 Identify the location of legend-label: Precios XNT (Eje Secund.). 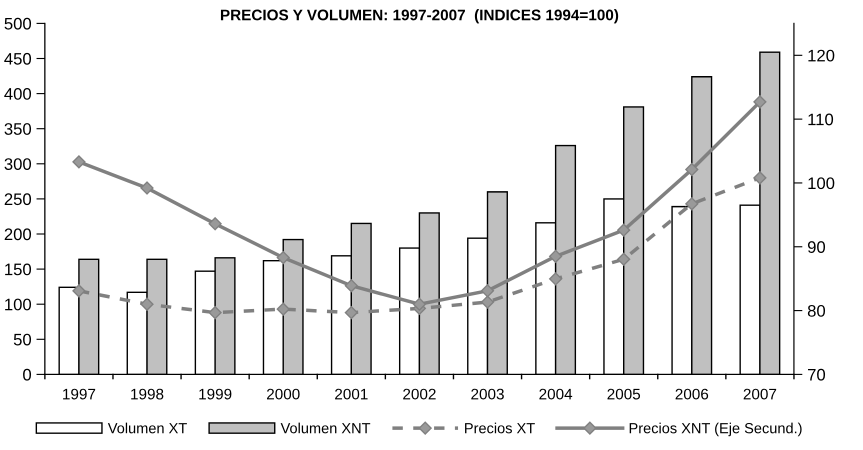
(716, 429).